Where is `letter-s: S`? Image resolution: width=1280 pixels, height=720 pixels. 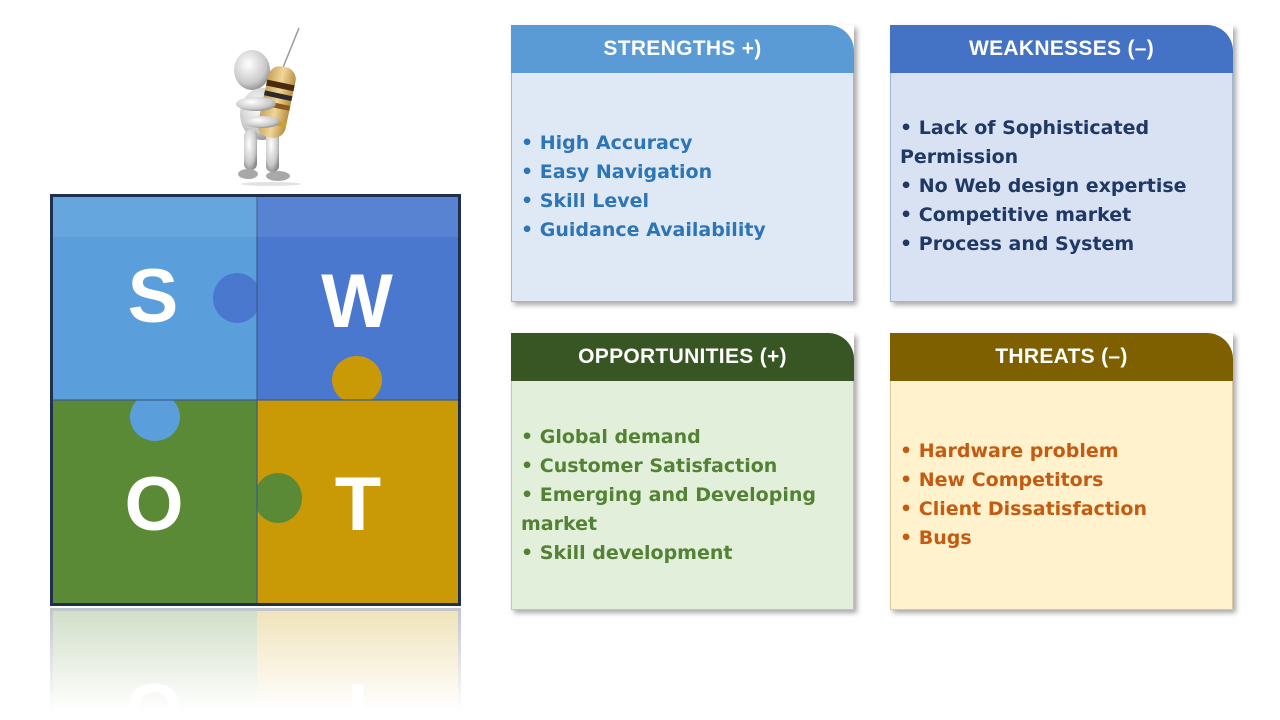
letter-s: S is located at coordinates (153, 296).